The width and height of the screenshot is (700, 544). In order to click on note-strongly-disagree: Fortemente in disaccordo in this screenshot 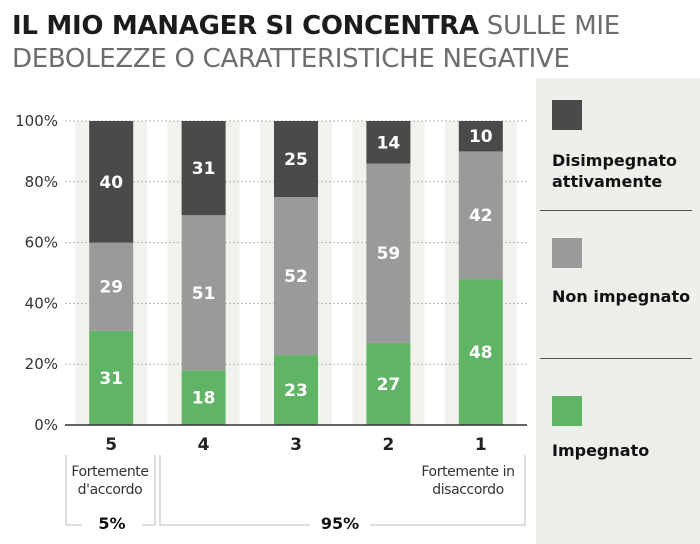, I will do `click(468, 481)`.